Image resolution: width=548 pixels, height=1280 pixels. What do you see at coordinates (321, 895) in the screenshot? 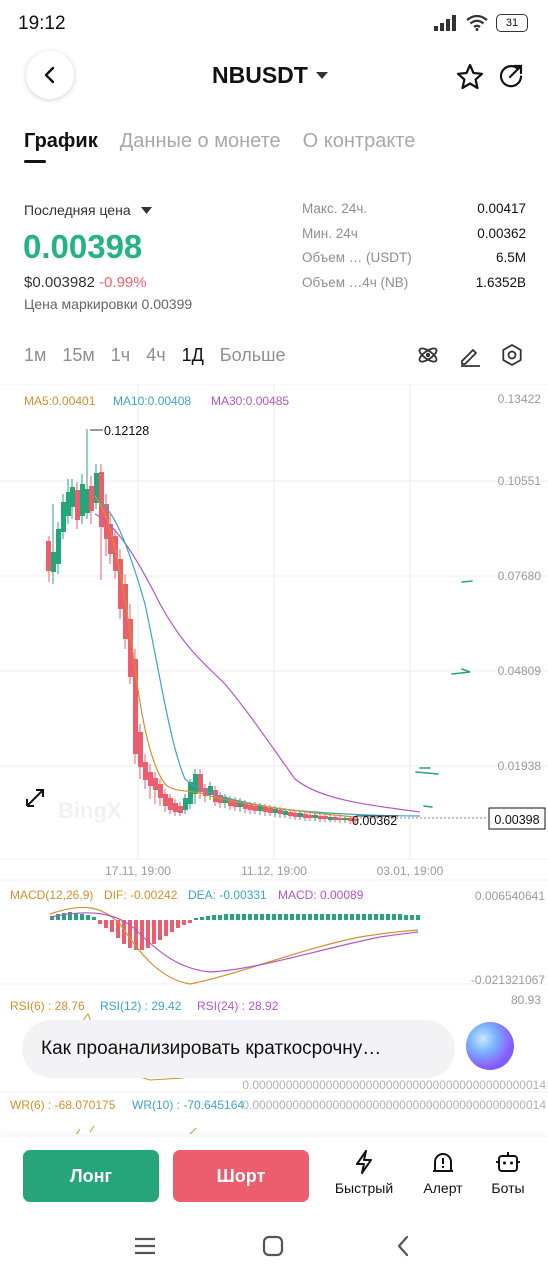
I see `macd-value: MACD: 0.00089` at bounding box center [321, 895].